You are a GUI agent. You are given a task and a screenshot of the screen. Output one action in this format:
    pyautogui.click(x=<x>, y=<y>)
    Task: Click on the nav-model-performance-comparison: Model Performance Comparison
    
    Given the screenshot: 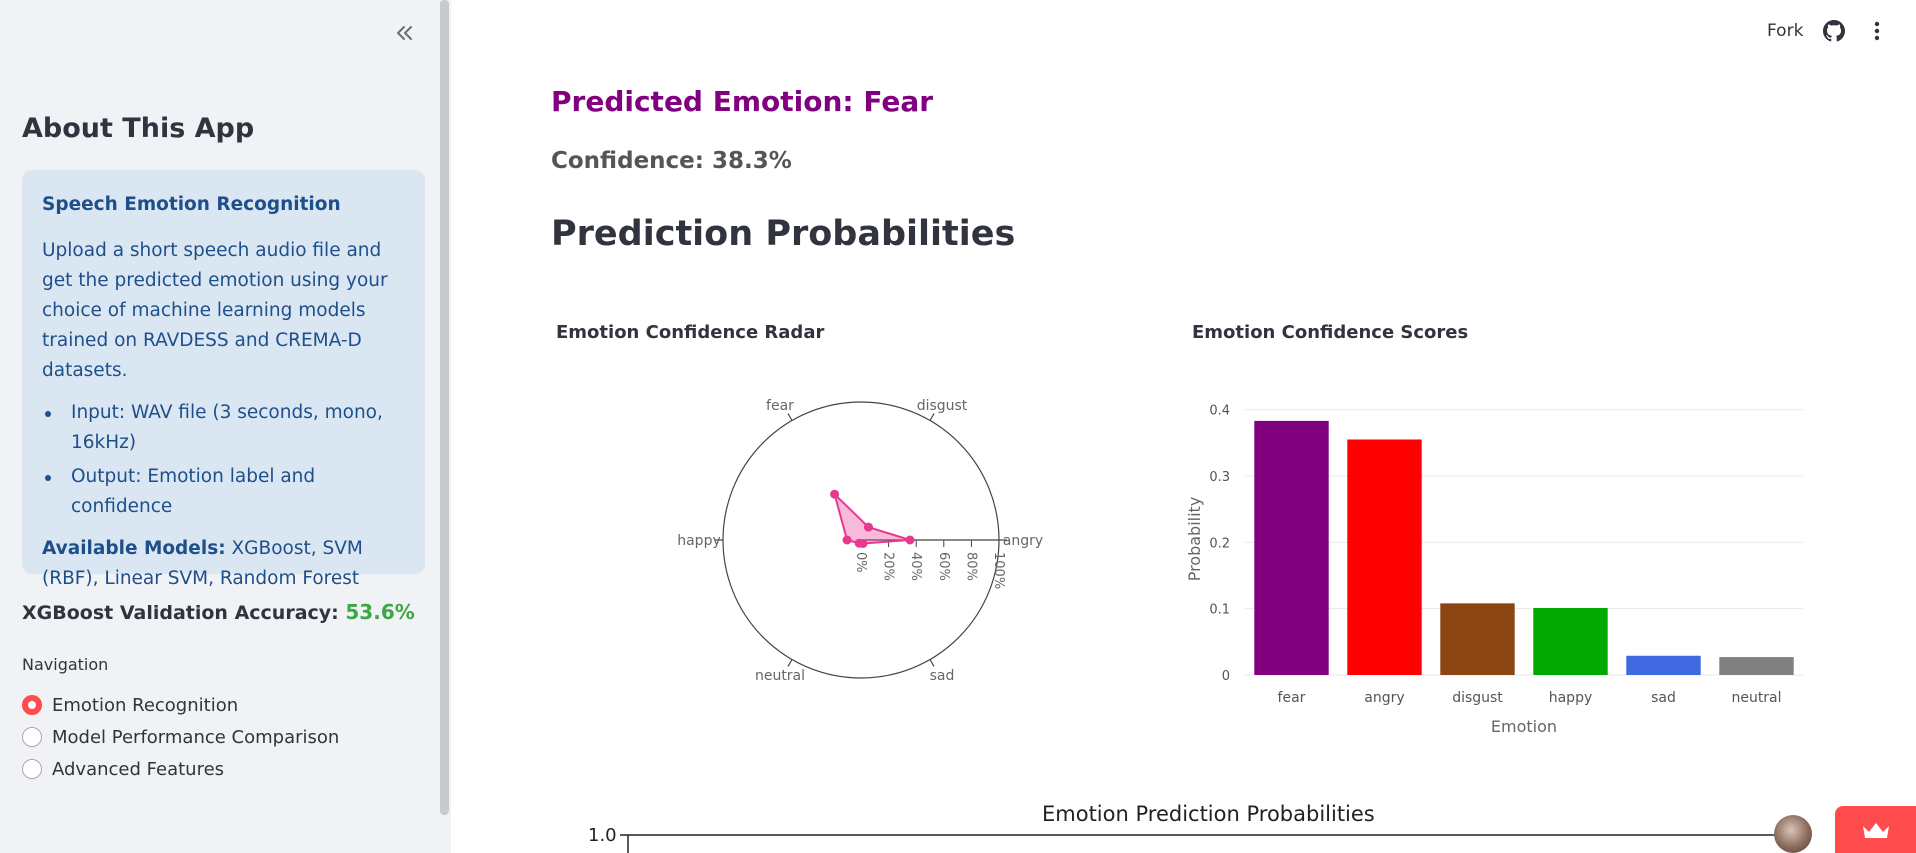 What is the action you would take?
    pyautogui.click(x=180, y=737)
    